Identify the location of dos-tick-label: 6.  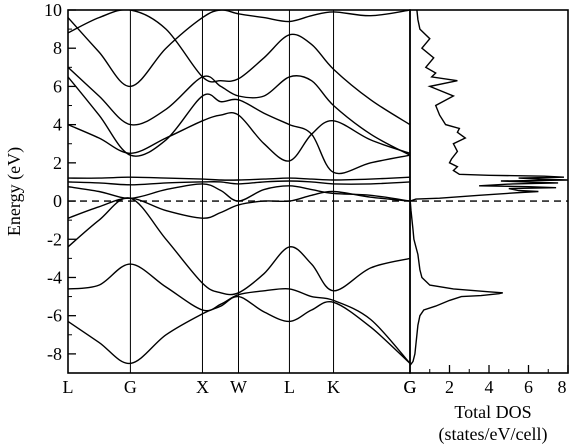
(528, 387).